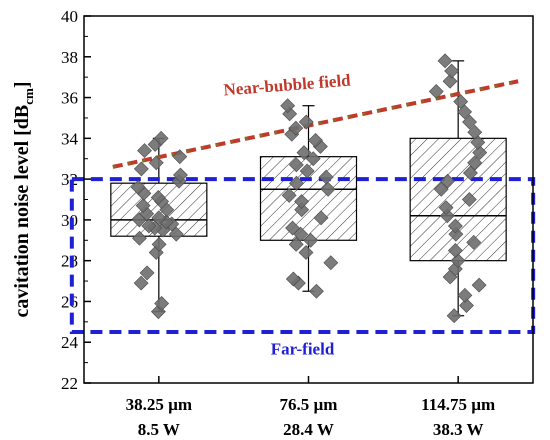  What do you see at coordinates (70, 138) in the screenshot?
I see `y-tick-label: 34` at bounding box center [70, 138].